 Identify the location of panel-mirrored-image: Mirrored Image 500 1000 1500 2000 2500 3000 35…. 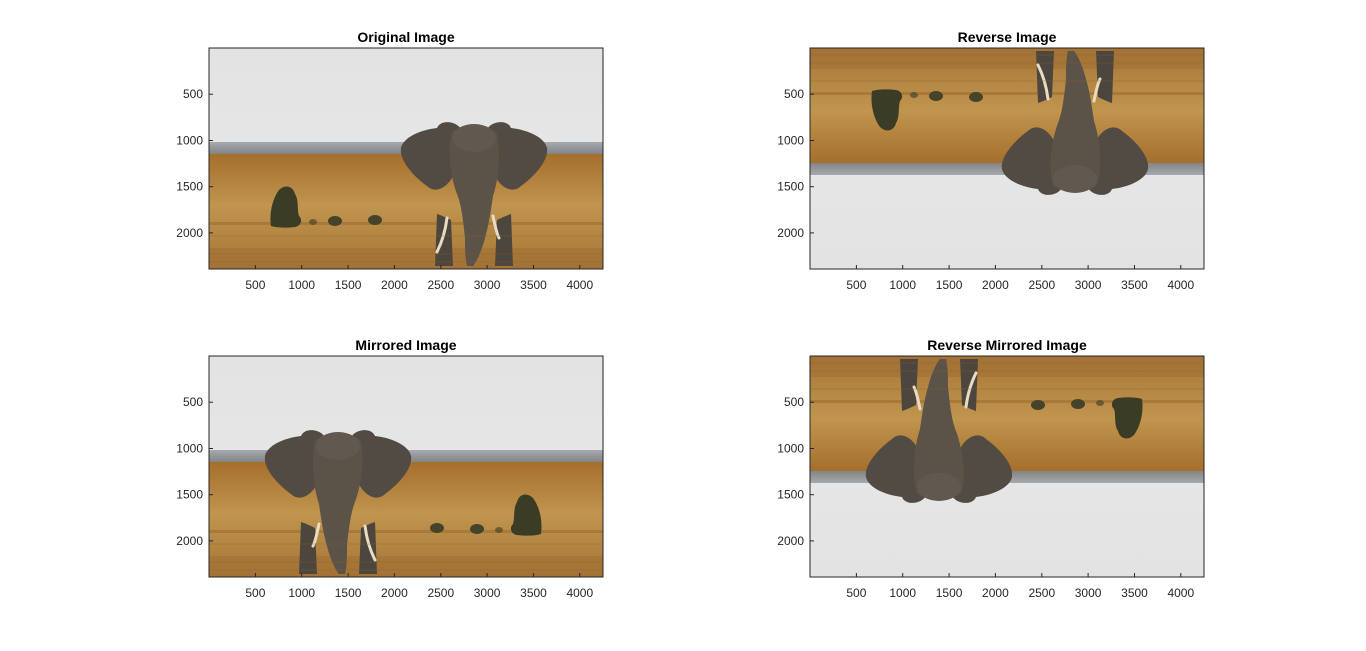
(390, 468).